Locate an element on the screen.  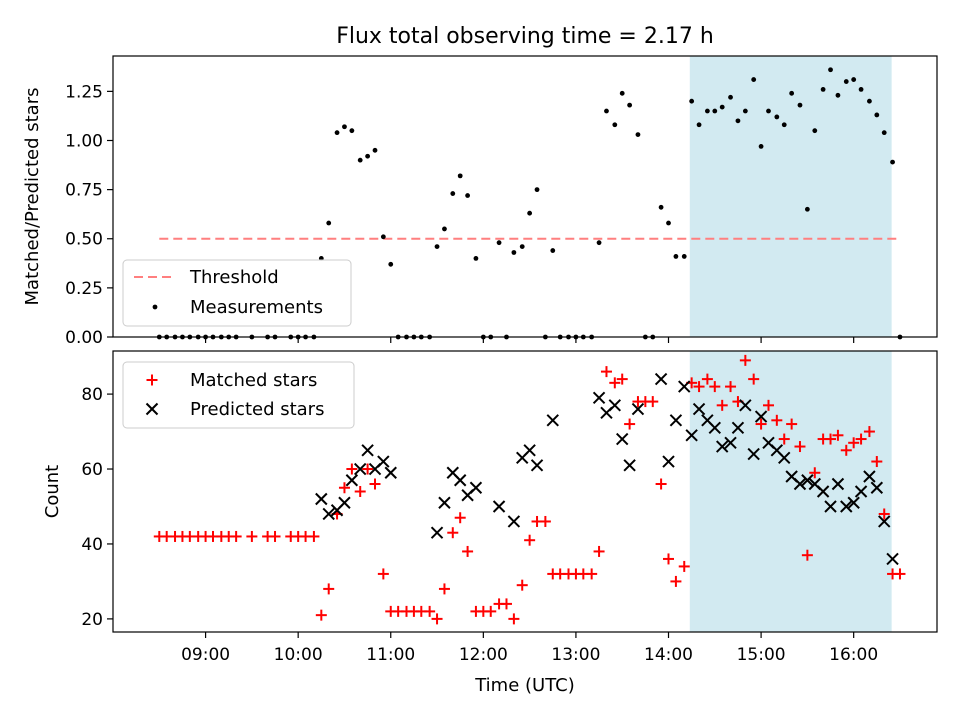
x-tick-label: 12:00 is located at coordinates (483, 655).